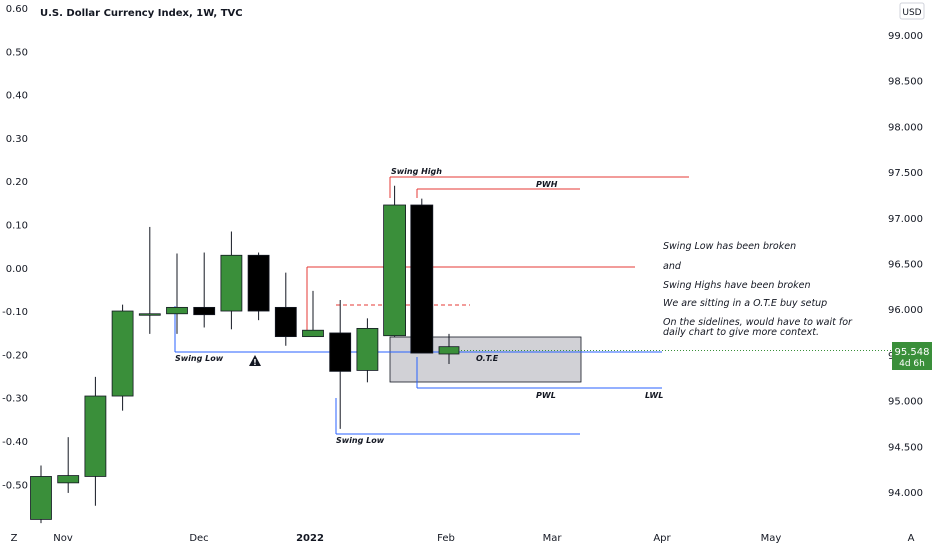 The width and height of the screenshot is (932, 550). Describe the element at coordinates (911, 538) in the screenshot. I see `corner-right-label: A` at that location.